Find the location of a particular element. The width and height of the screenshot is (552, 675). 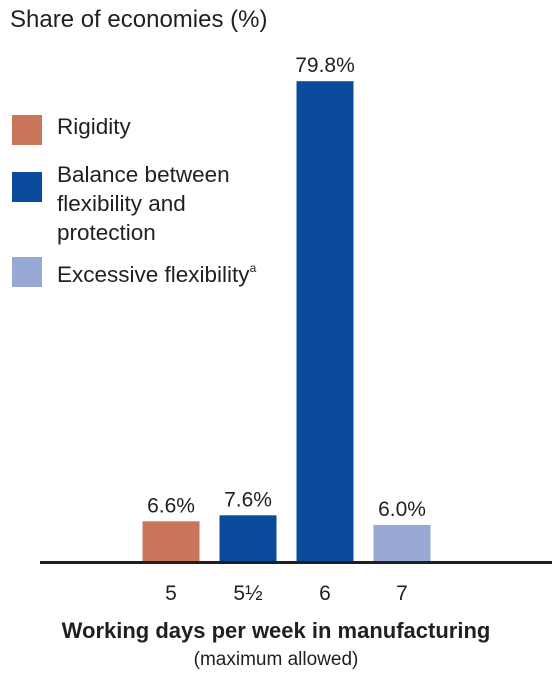

x-tick-label-4: 7 is located at coordinates (402, 593).